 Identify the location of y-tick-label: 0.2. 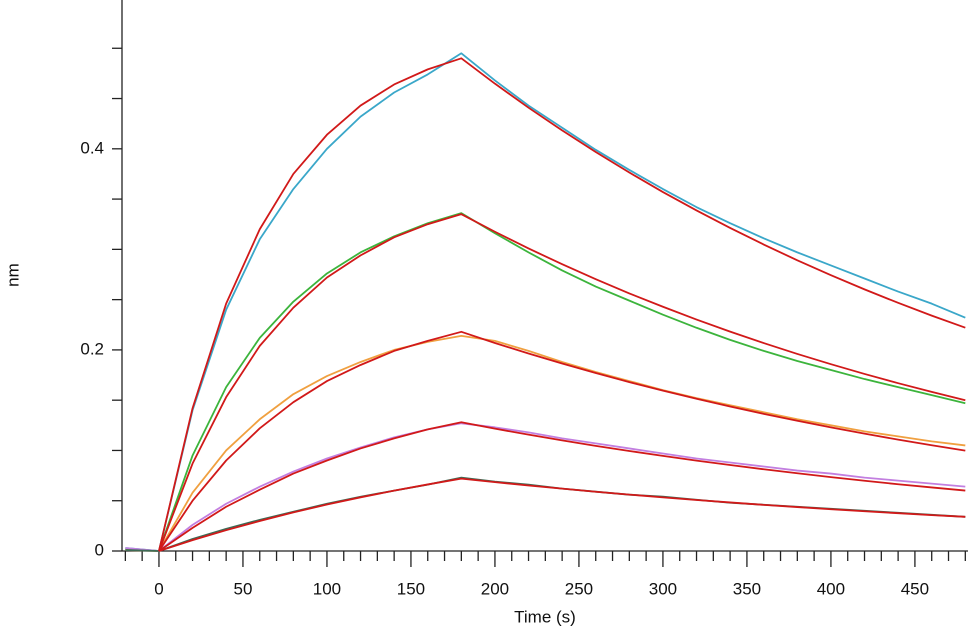
(92, 348).